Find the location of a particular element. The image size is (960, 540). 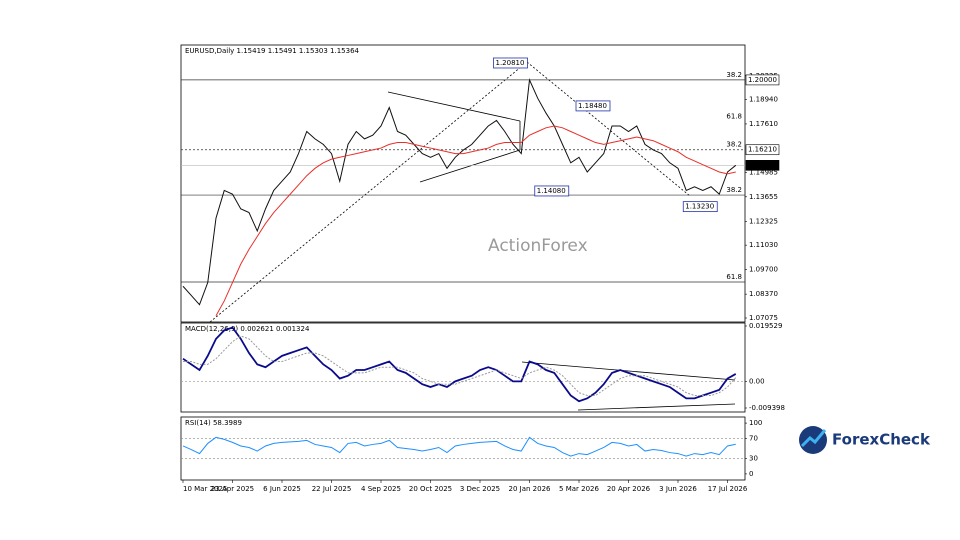

x-tick-label: 3 Jun 2026 is located at coordinates (678, 489).